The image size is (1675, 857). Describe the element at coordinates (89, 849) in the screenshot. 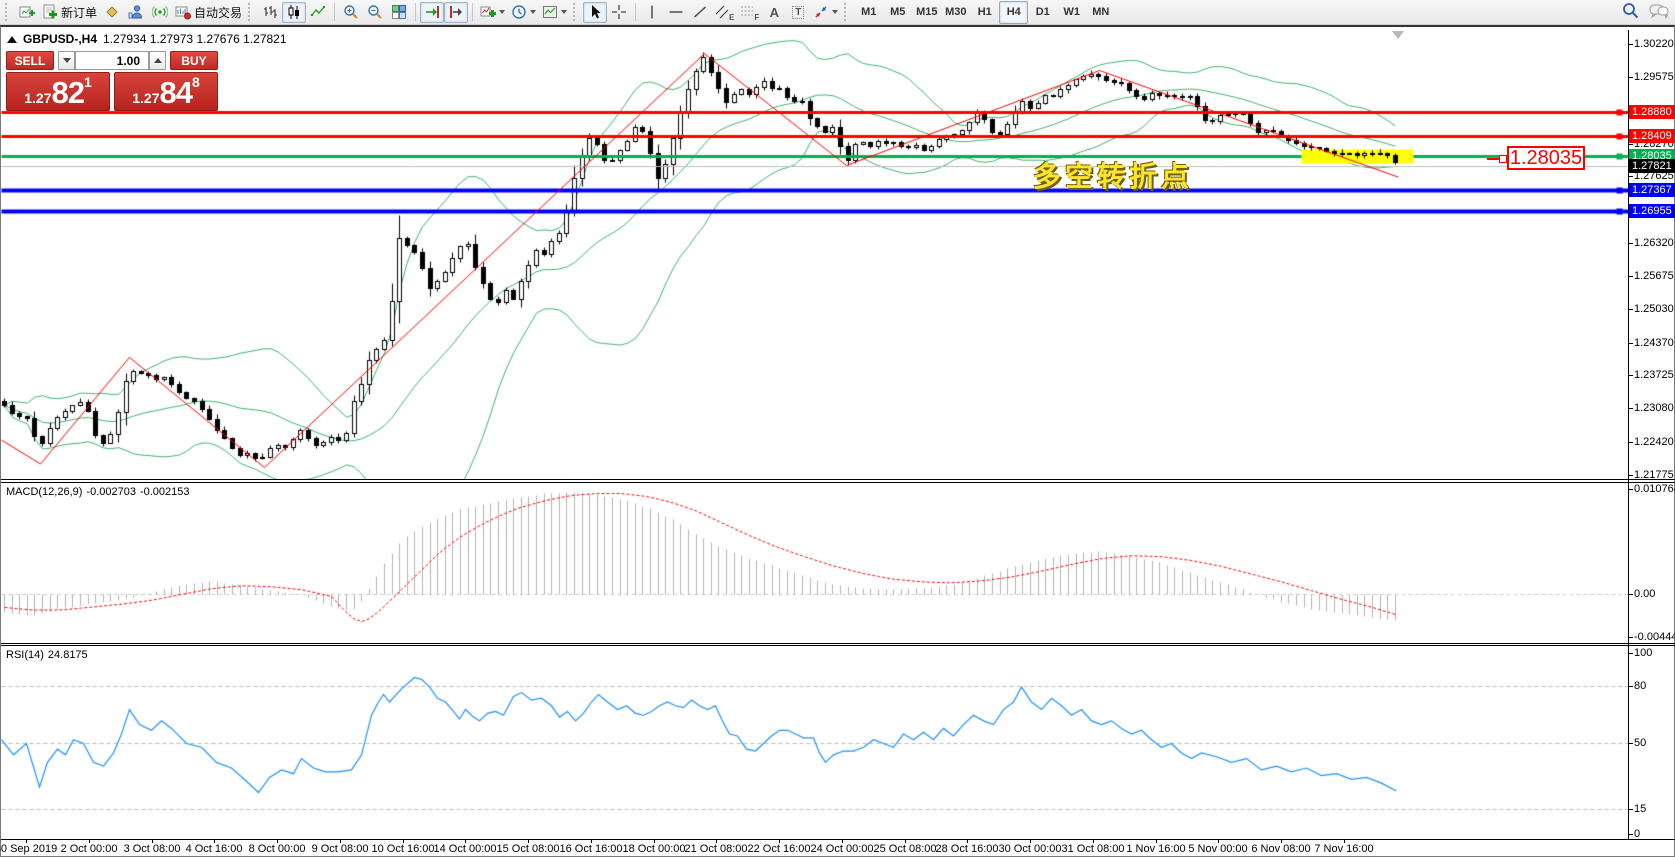

I see `time-axis-label: 2 Oct 00:00` at that location.